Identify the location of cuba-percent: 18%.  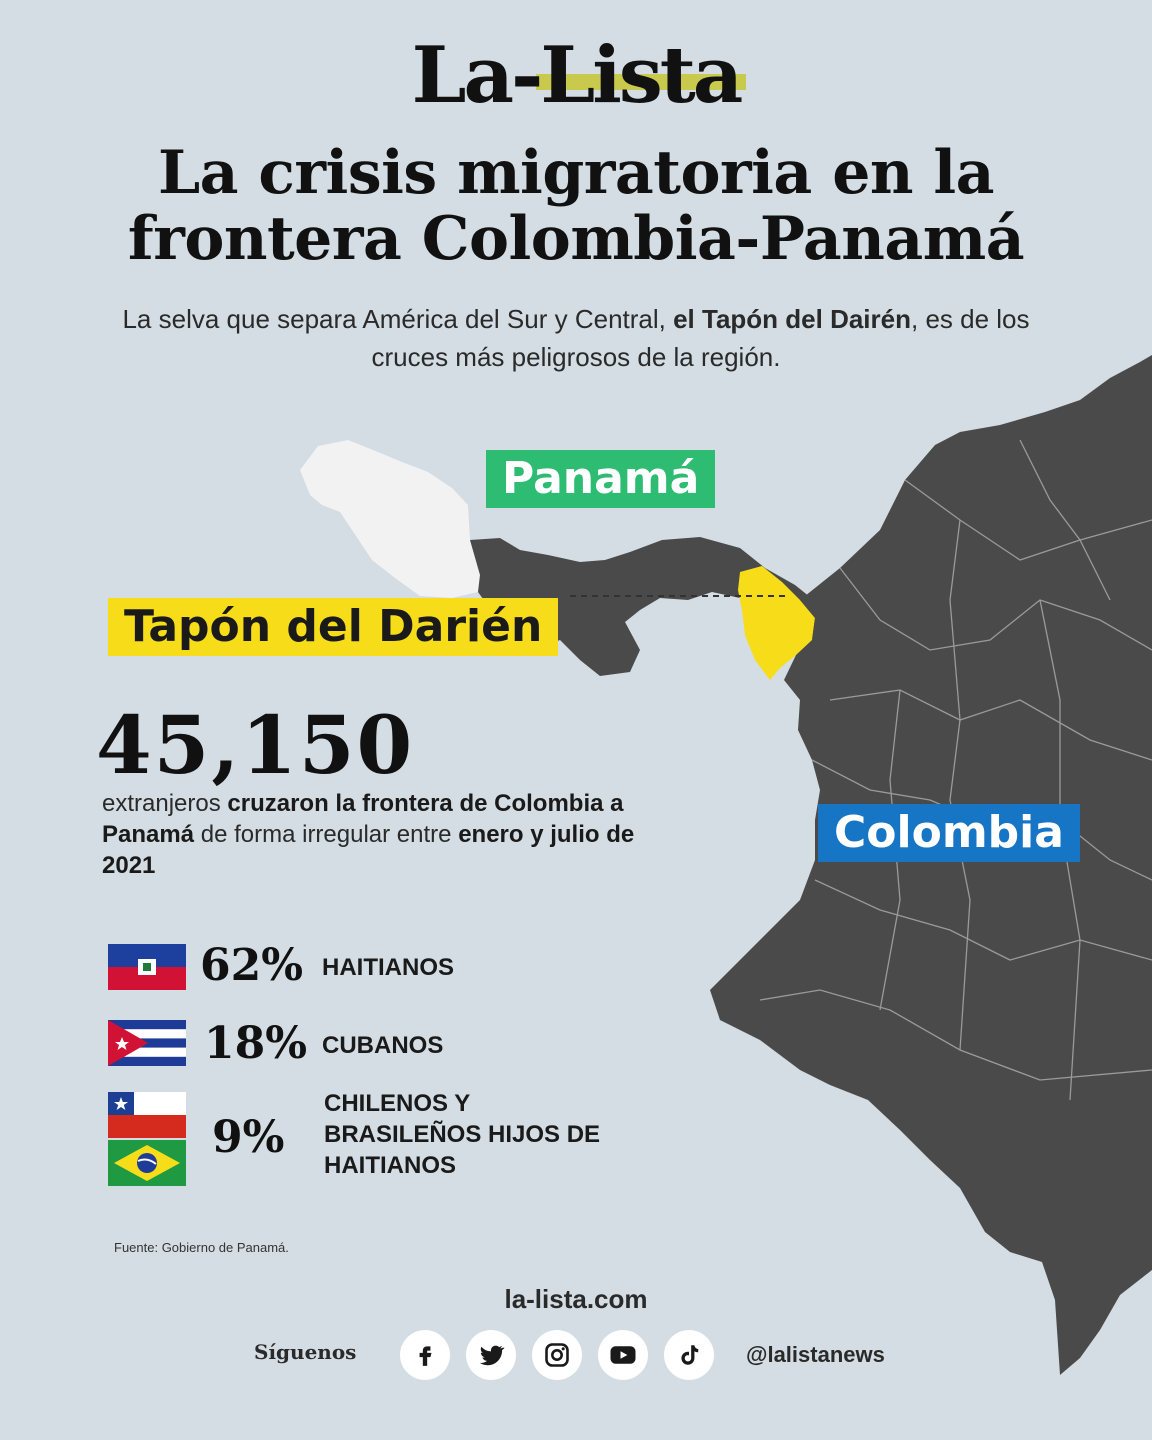
(256, 1043).